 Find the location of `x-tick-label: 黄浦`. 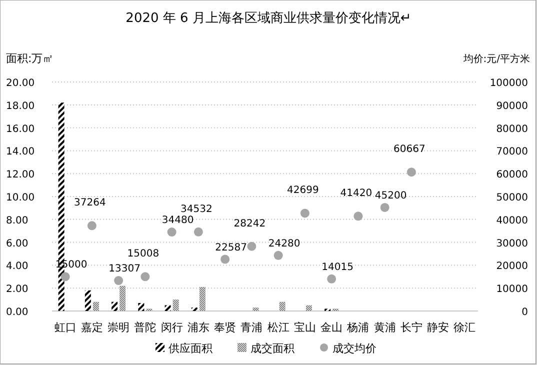

x-tick-label: 黄浦 is located at coordinates (385, 327).